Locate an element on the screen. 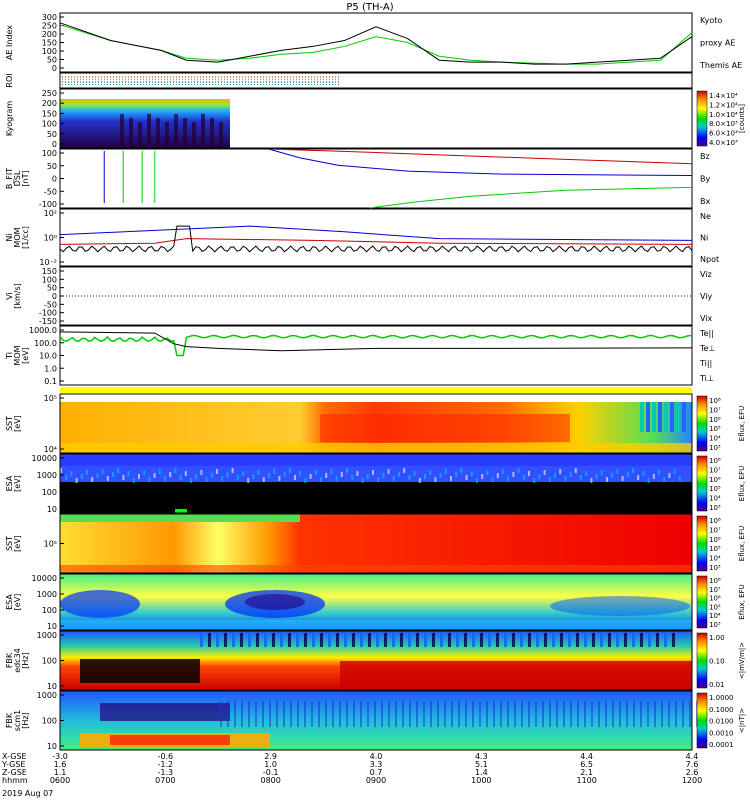 This screenshot has height=800, width=750. colorbar-tick-label: 10⁵ is located at coordinates (715, 607).